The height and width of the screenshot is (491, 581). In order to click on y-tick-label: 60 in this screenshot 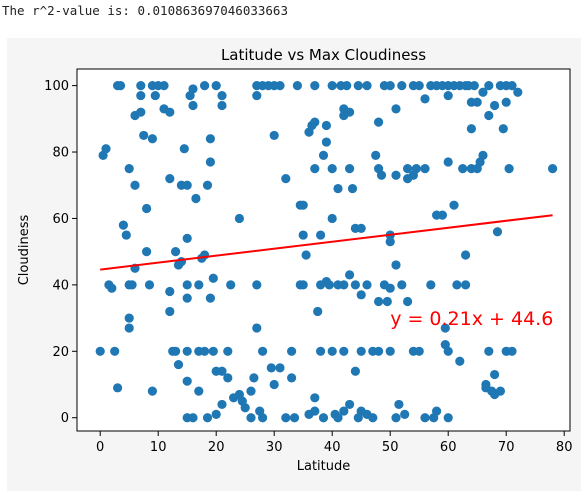, I will do `click(60, 219)`.